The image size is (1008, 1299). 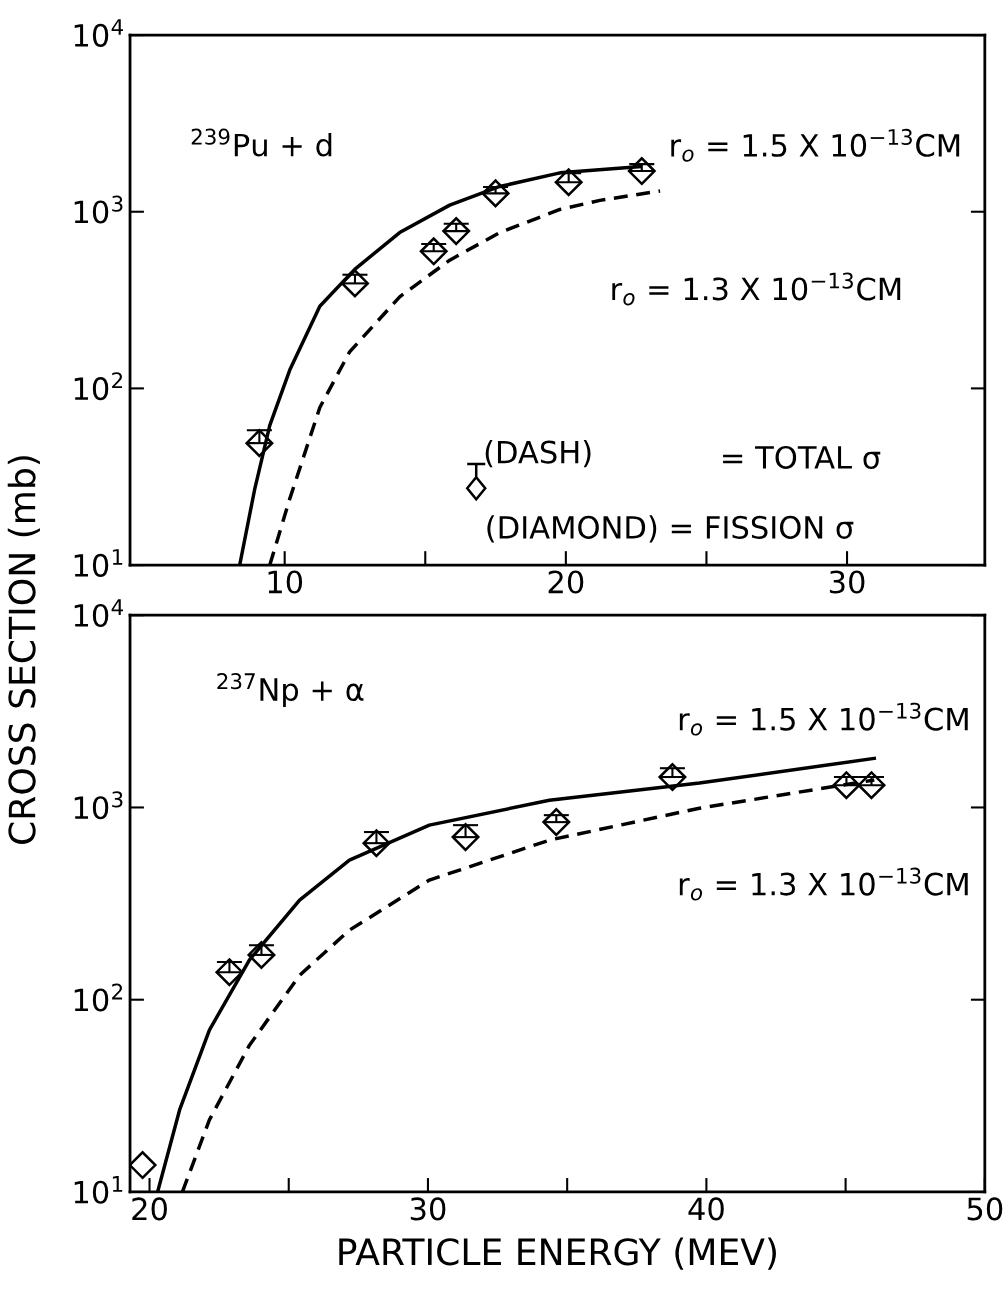 I want to click on x-tick-label: 50, so click(x=985, y=1209).